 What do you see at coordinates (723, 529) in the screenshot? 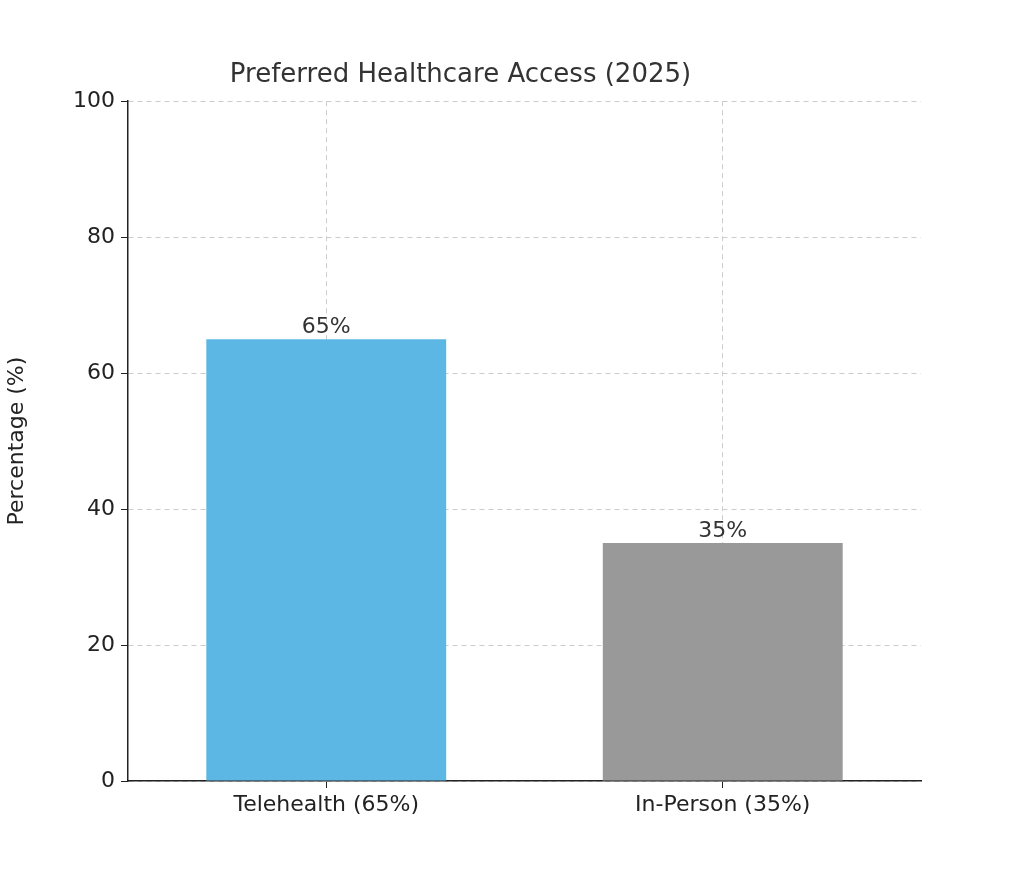
I see `data-label: 35%` at bounding box center [723, 529].